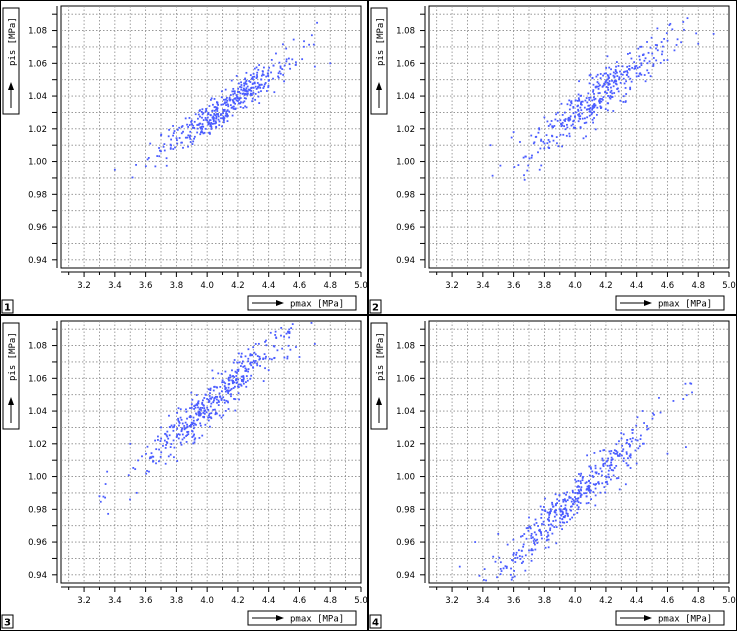 The width and height of the screenshot is (737, 631). Describe the element at coordinates (379, 376) in the screenshot. I see `y-axis-label: pis [MPa]` at that location.